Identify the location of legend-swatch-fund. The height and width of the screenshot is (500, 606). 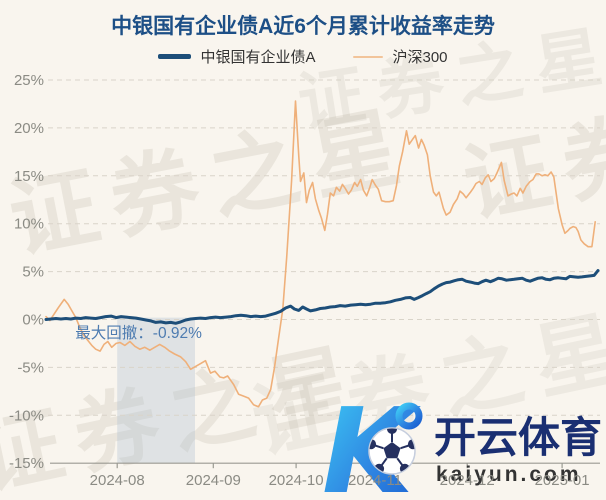
(175, 56).